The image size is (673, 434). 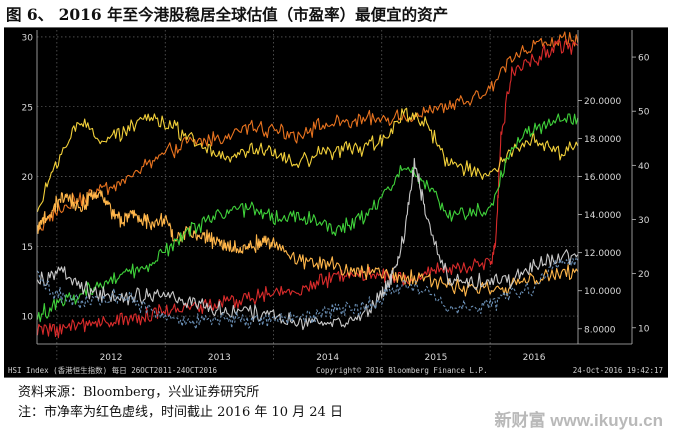 I want to click on y-inner-tick-label: 18.0000, so click(x=602, y=140).